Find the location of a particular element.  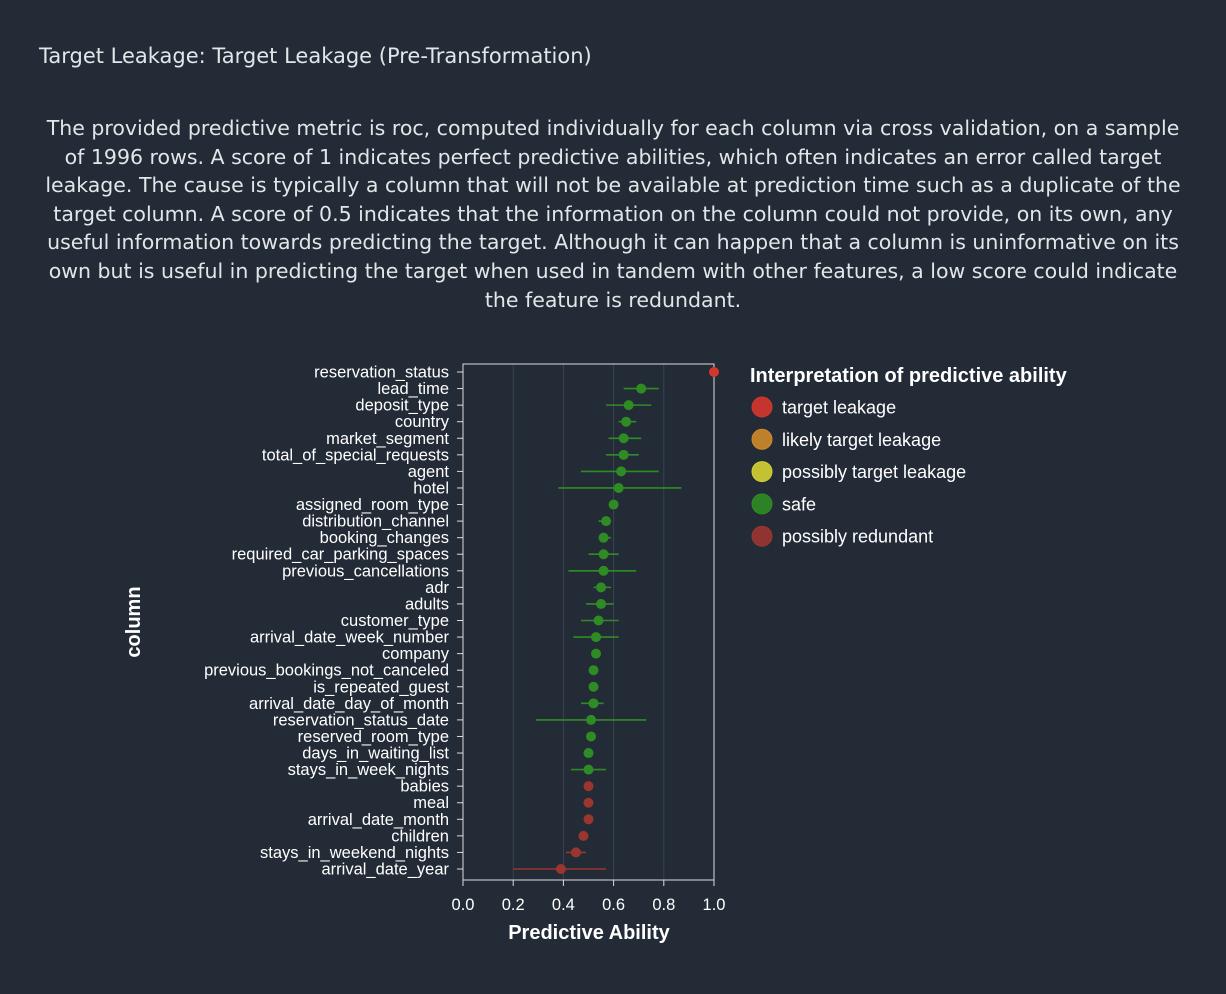

y-tick-label: arrival_date_day_of_month is located at coordinates (349, 704).